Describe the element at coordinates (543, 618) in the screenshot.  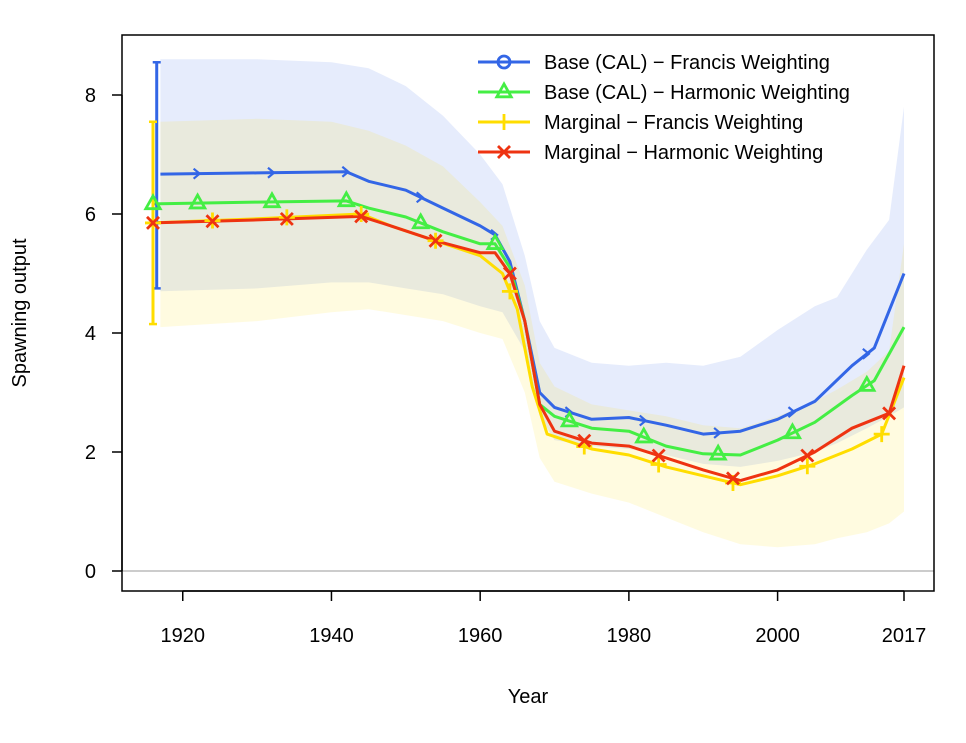
I see `x-axis: 1920 1940 1960 1980 2000 2017` at that location.